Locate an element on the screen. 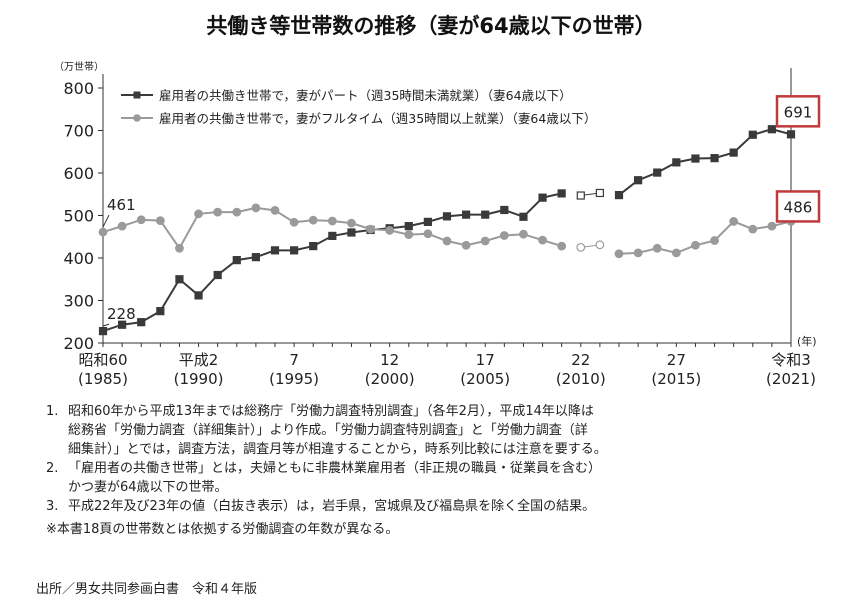 Image resolution: width=862 pixels, height=609 pixels. x-tick-label: 12 is located at coordinates (389, 360).